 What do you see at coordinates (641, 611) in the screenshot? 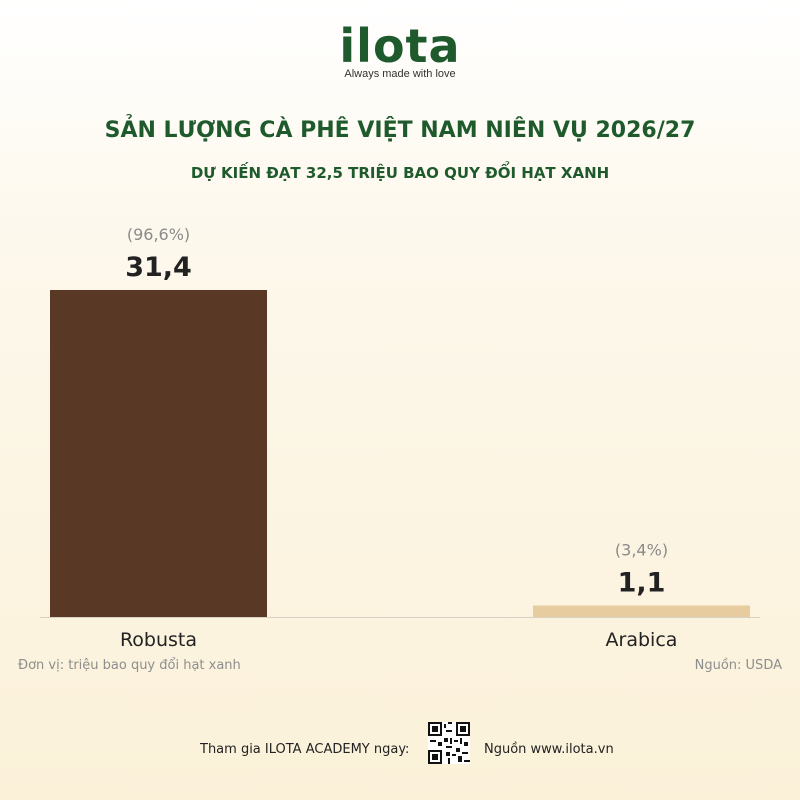
I see `bar-arabica` at bounding box center [641, 611].